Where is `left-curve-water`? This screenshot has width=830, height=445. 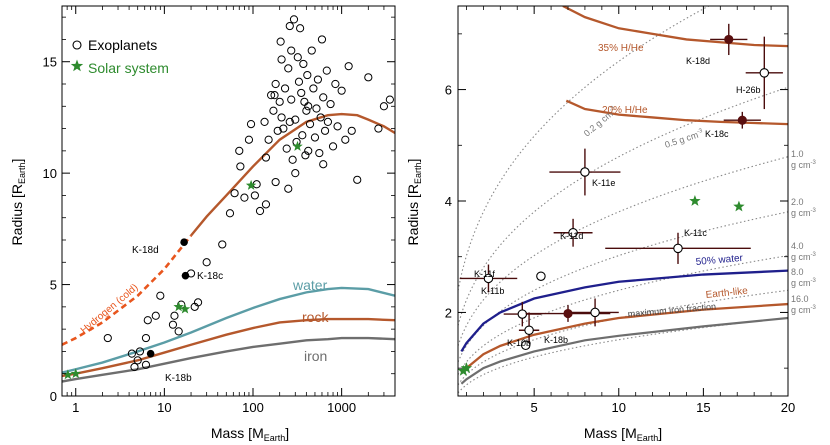
left-curve-water is located at coordinates (228, 330).